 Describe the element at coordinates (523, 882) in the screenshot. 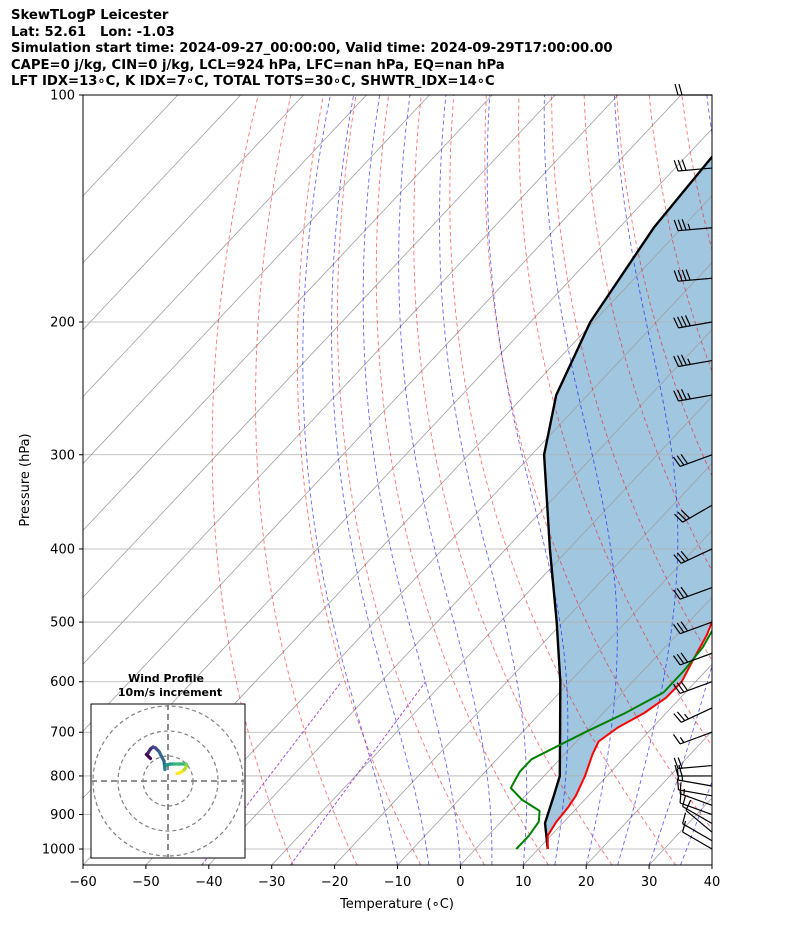

I see `x-tick-label-10: 10` at that location.